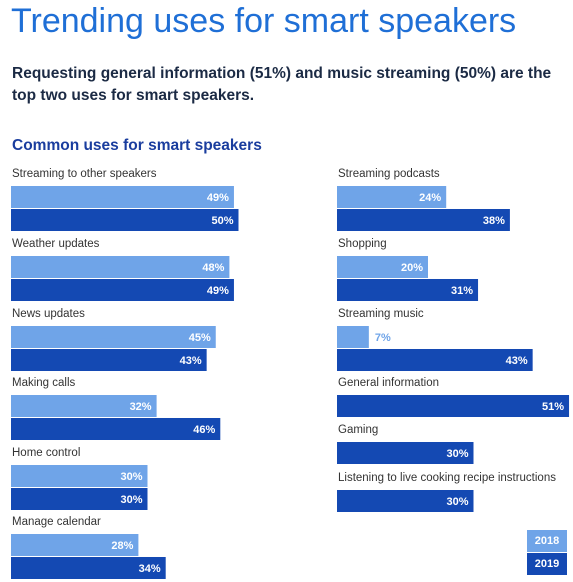 The width and height of the screenshot is (573, 582). I want to click on legend-item-2019: 2019, so click(547, 564).